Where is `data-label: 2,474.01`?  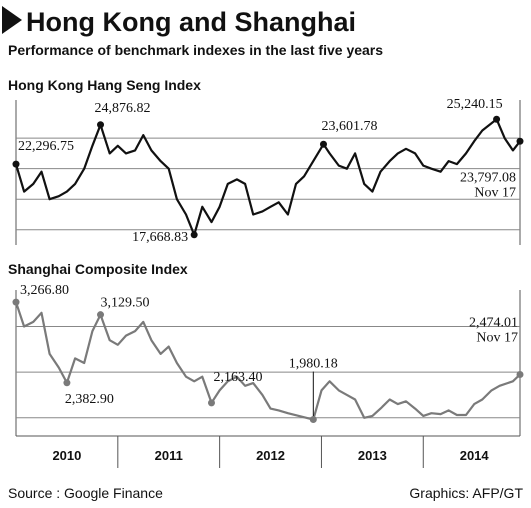 data-label: 2,474.01 is located at coordinates (493, 322).